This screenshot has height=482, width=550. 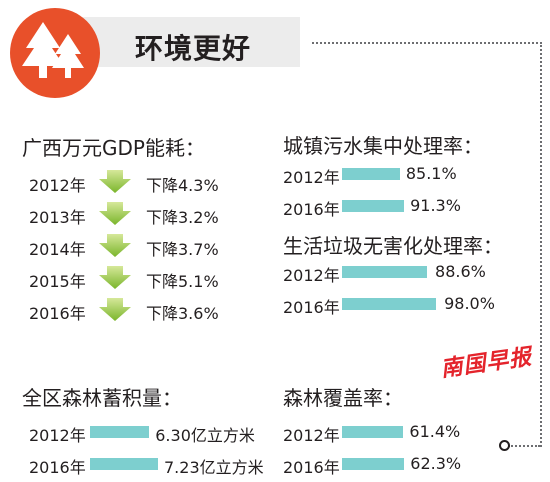 I want to click on header-band, so click(x=180, y=42).